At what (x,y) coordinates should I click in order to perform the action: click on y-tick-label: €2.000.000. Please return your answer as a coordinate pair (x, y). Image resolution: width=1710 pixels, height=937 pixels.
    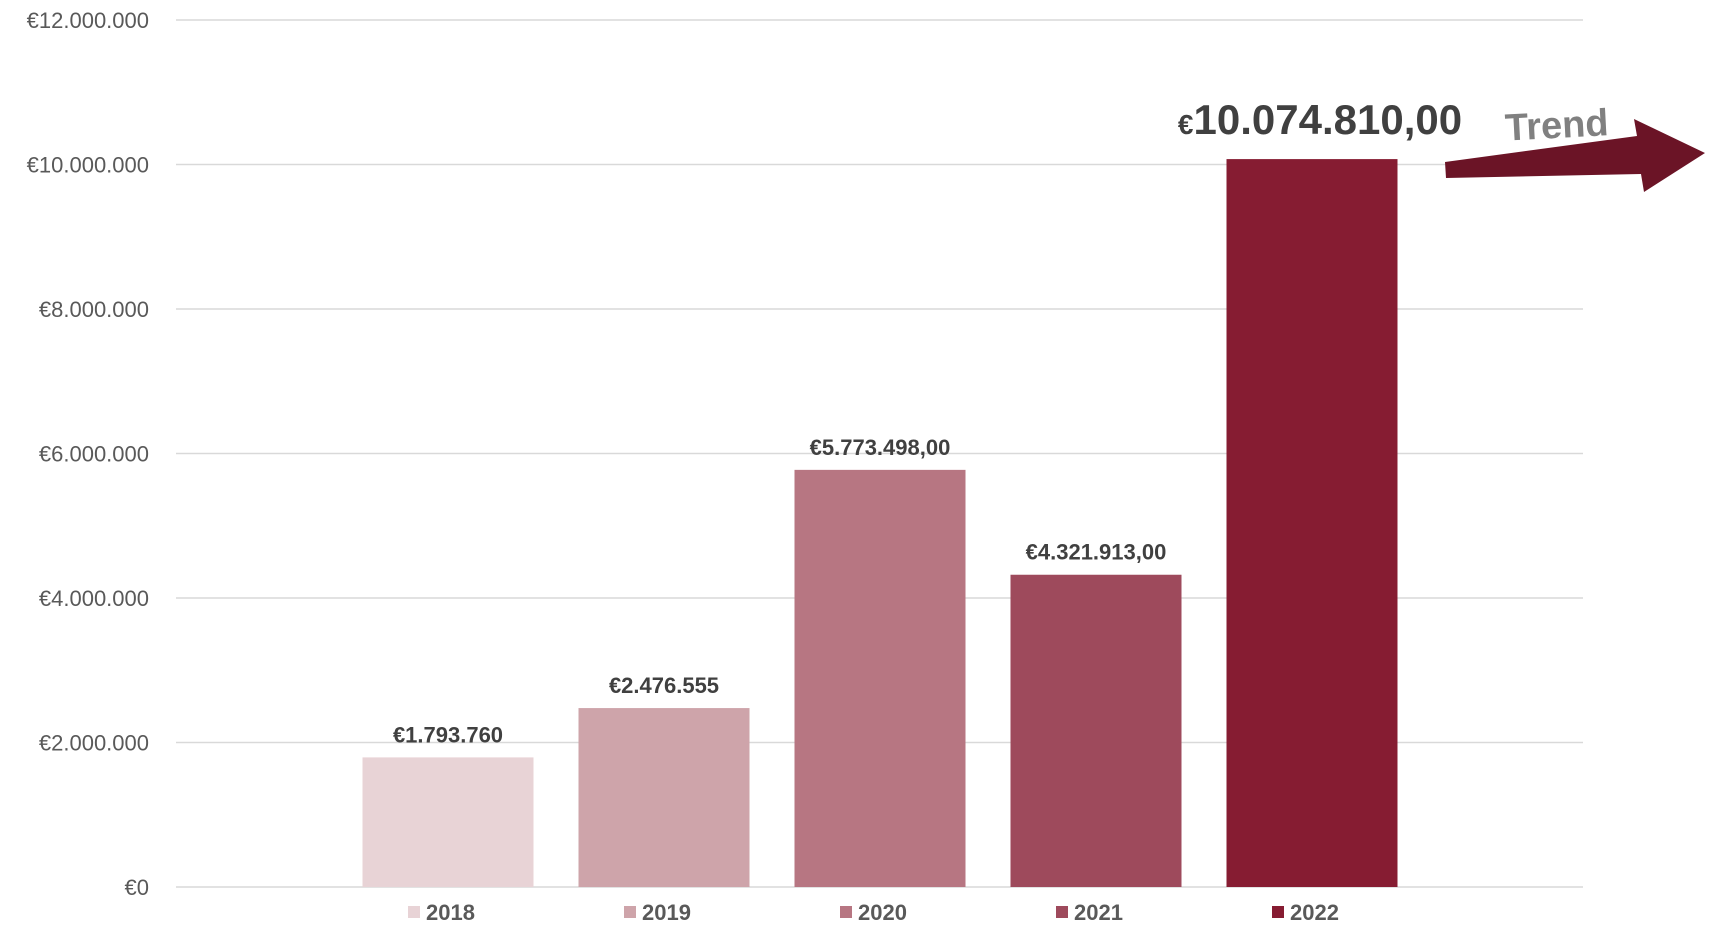
    Looking at the image, I should click on (94, 743).